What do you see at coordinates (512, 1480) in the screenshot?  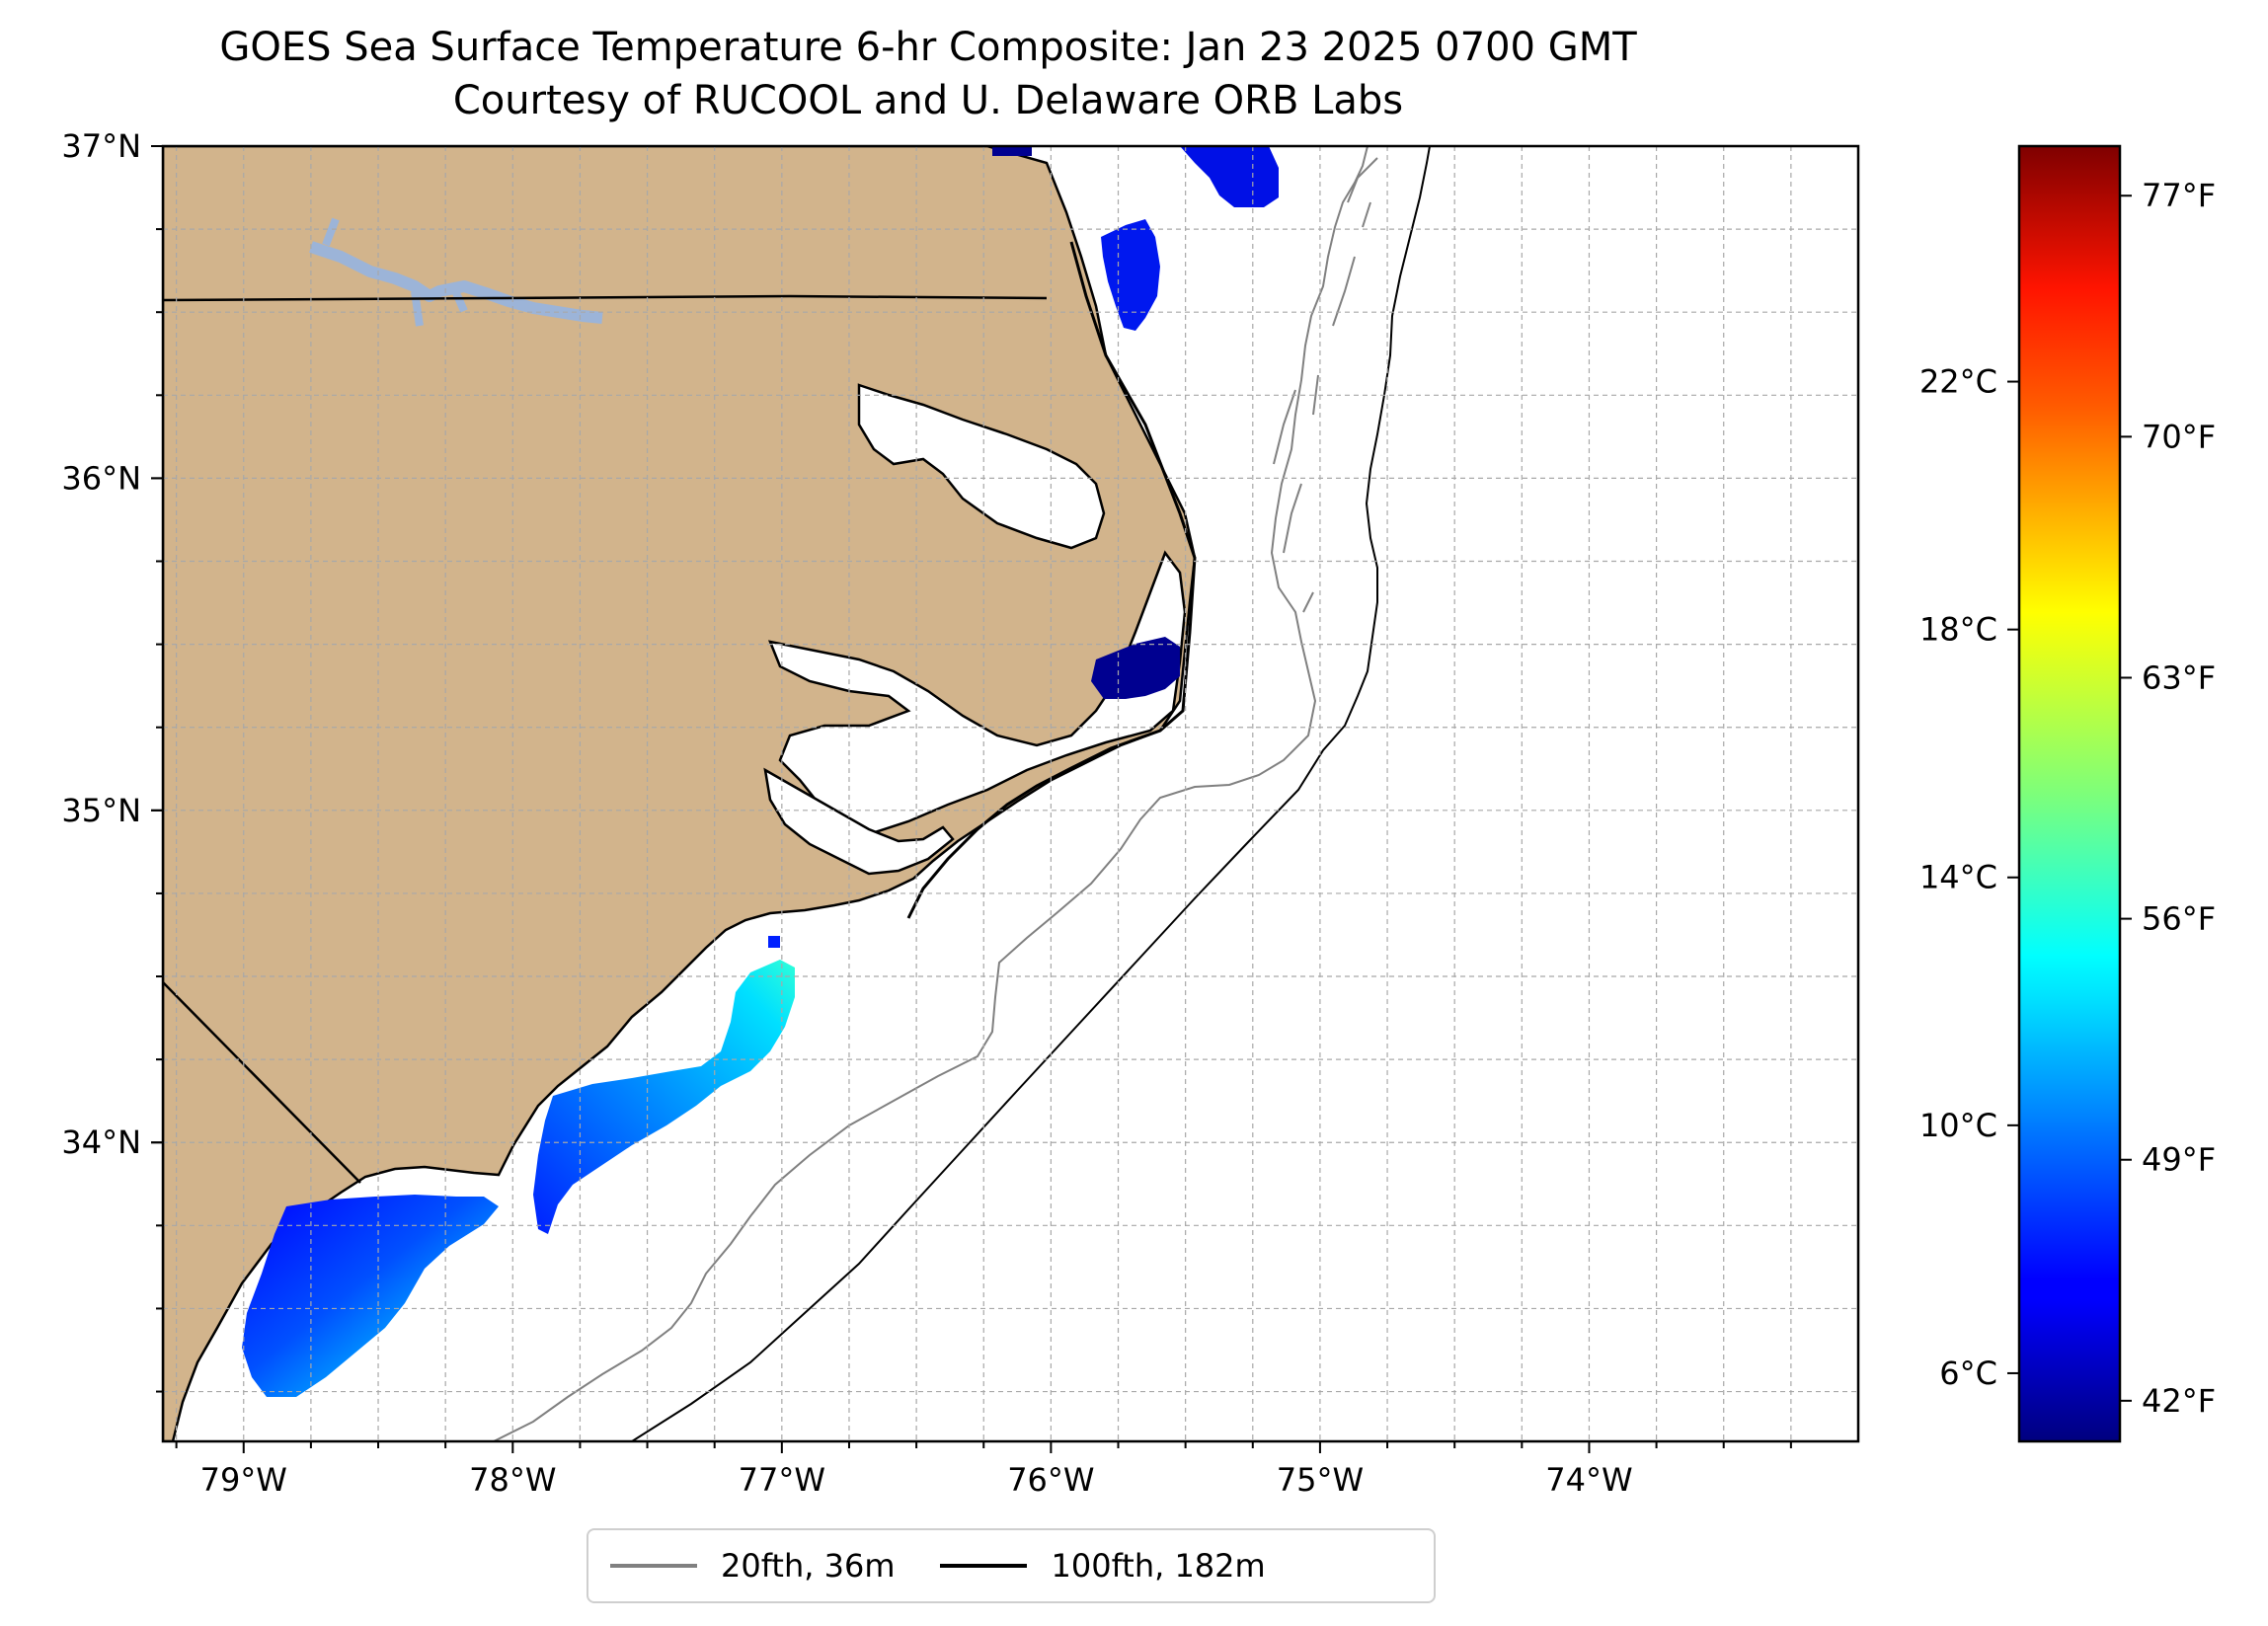 I see `lon-tick-label: 78°W` at bounding box center [512, 1480].